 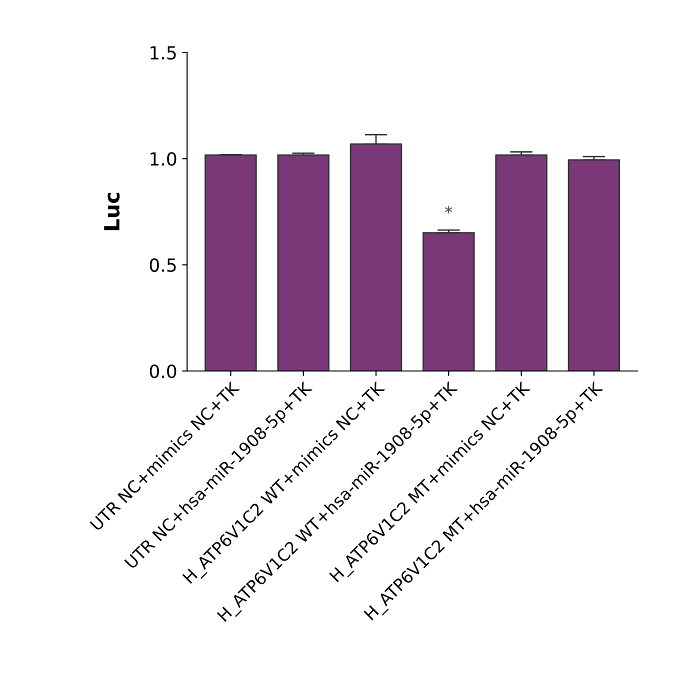 What do you see at coordinates (163, 159) in the screenshot?
I see `y-tick-label: 1.0` at bounding box center [163, 159].